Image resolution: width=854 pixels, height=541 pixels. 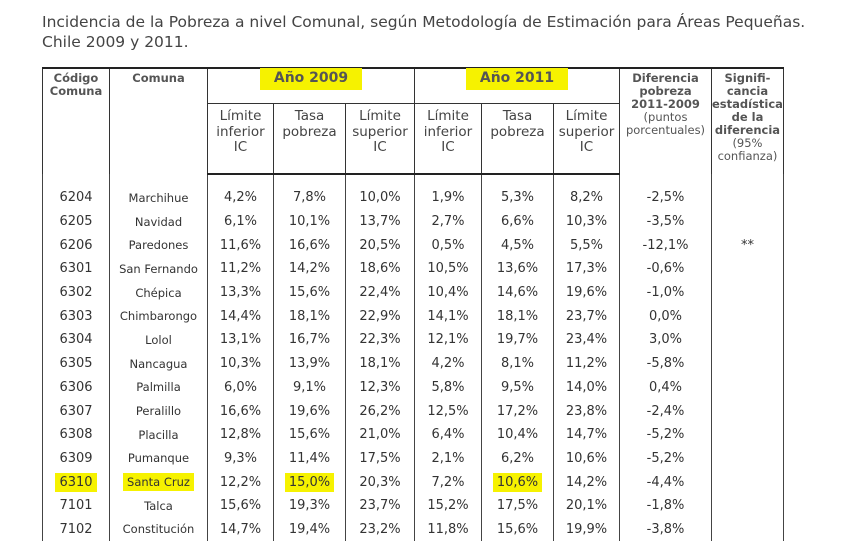 What do you see at coordinates (665, 198) in the screenshot?
I see `cell-diferencia: -2,5%` at bounding box center [665, 198].